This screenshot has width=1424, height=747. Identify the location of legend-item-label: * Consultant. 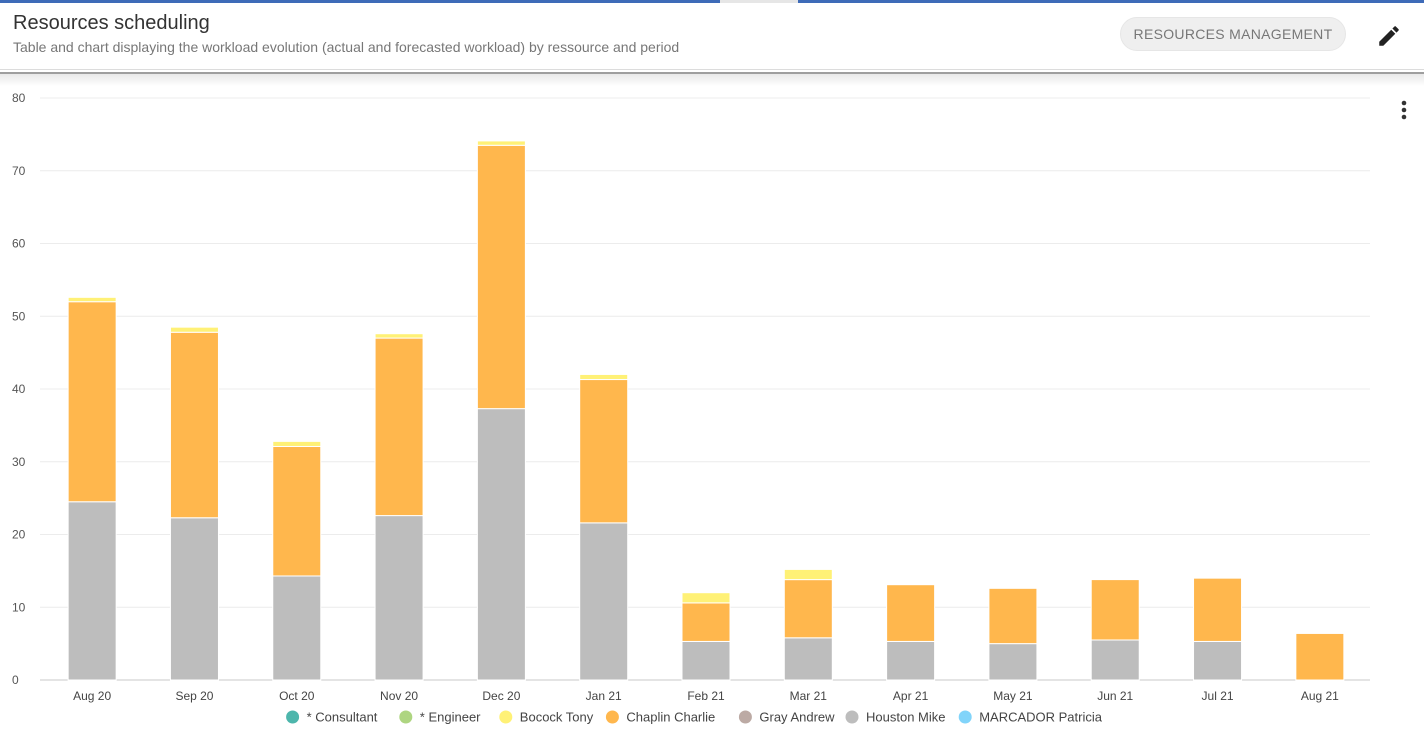
(342, 717).